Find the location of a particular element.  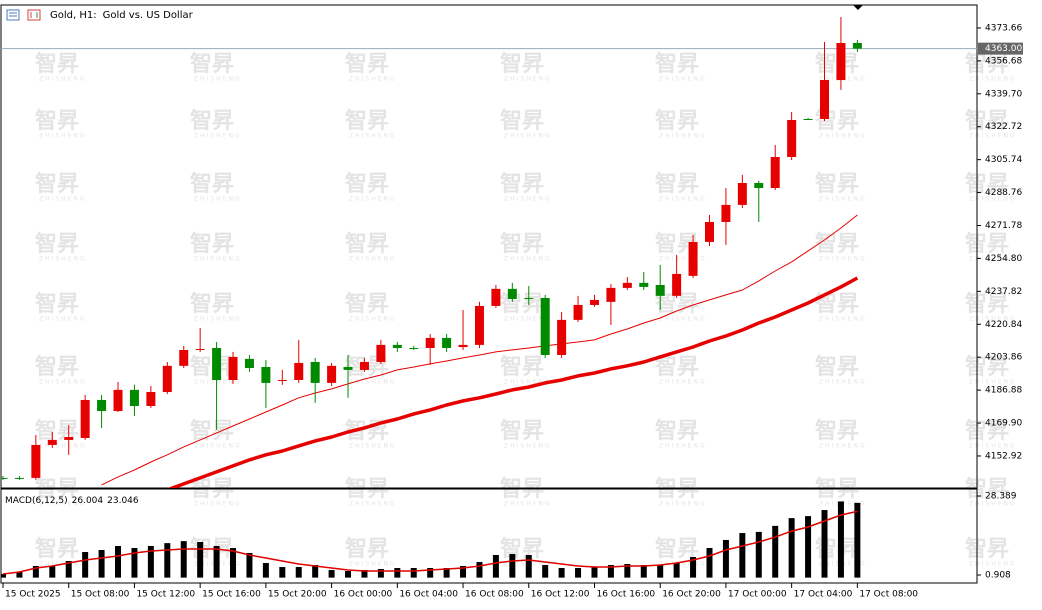

y-tick-label: 4356.68 is located at coordinates (1003, 61).